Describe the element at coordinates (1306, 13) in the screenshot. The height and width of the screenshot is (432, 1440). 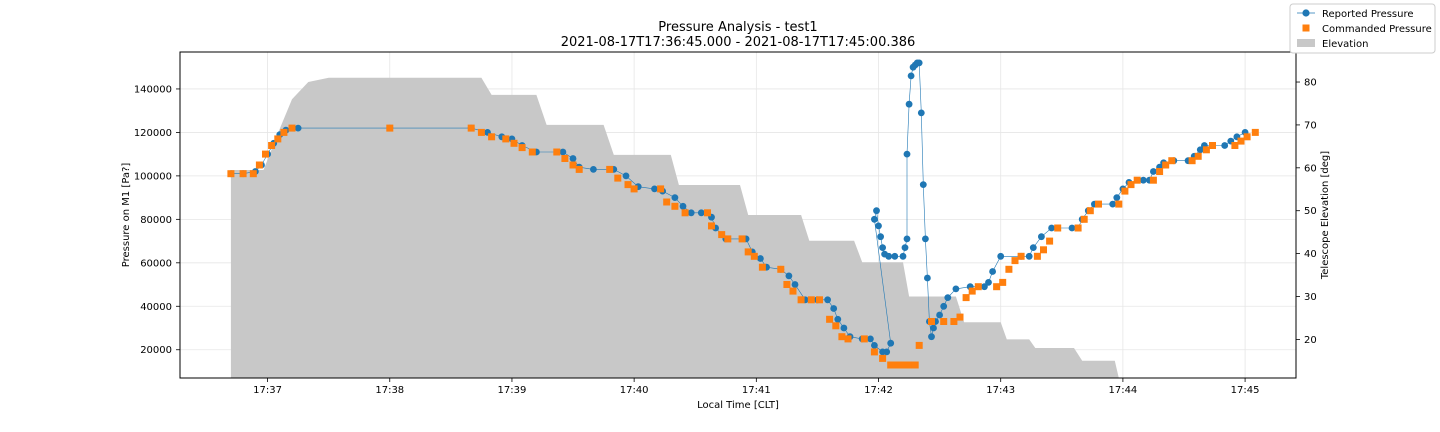
I see `legend-reported-marker` at that location.